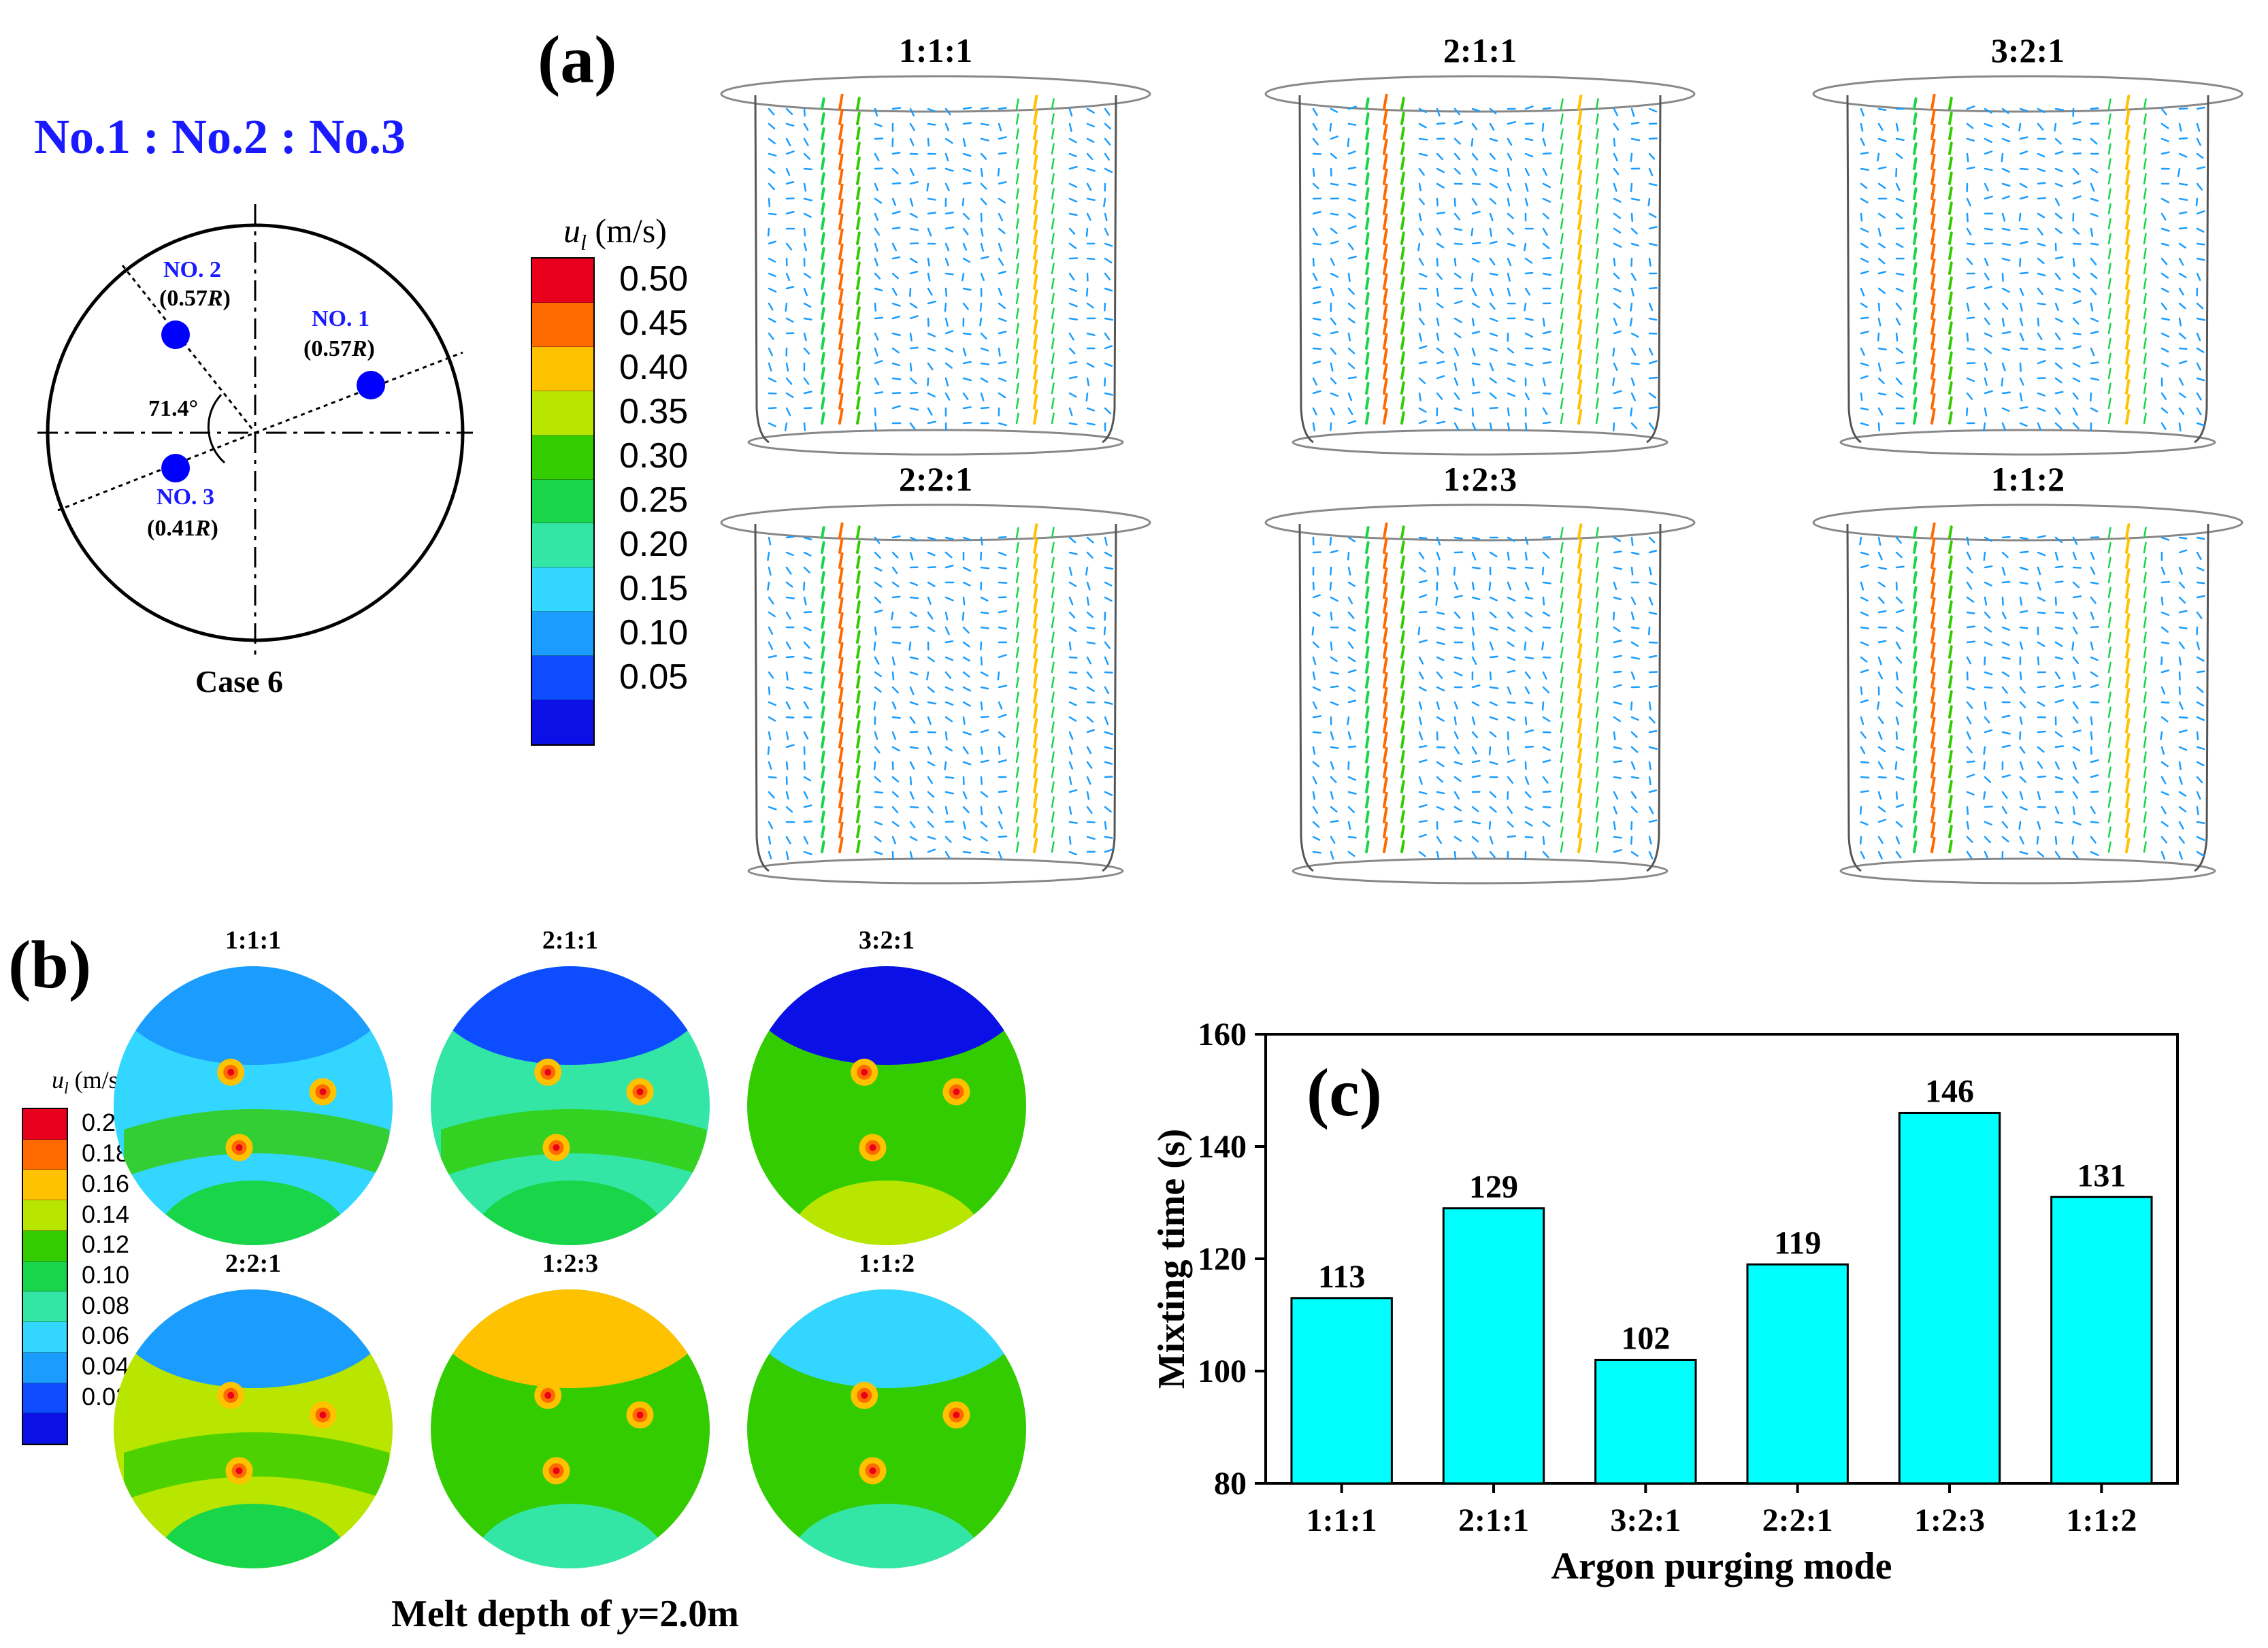  What do you see at coordinates (1797, 1520) in the screenshot?
I see `x-tick-label: 2:2:1` at bounding box center [1797, 1520].